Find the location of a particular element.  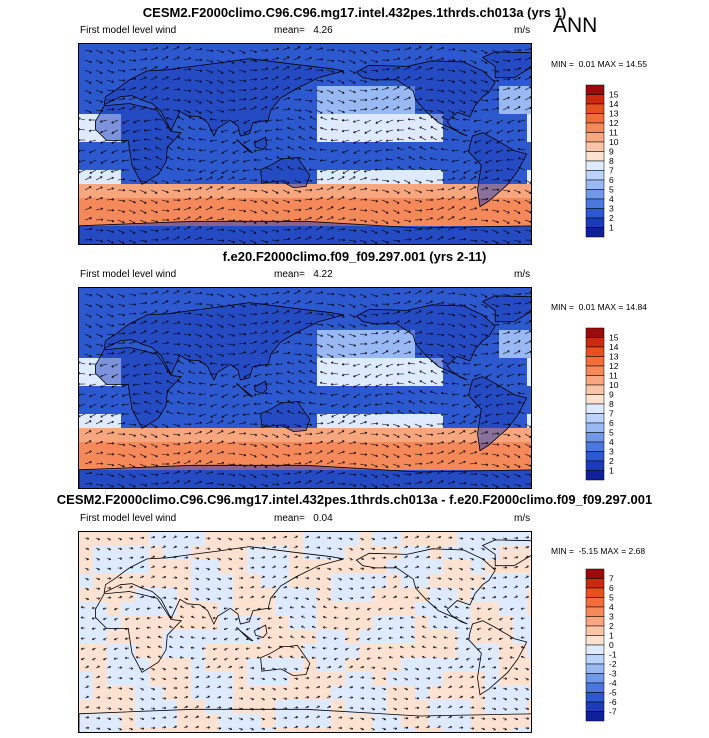

panel-3-wind-vector is located at coordinates (108, 549).